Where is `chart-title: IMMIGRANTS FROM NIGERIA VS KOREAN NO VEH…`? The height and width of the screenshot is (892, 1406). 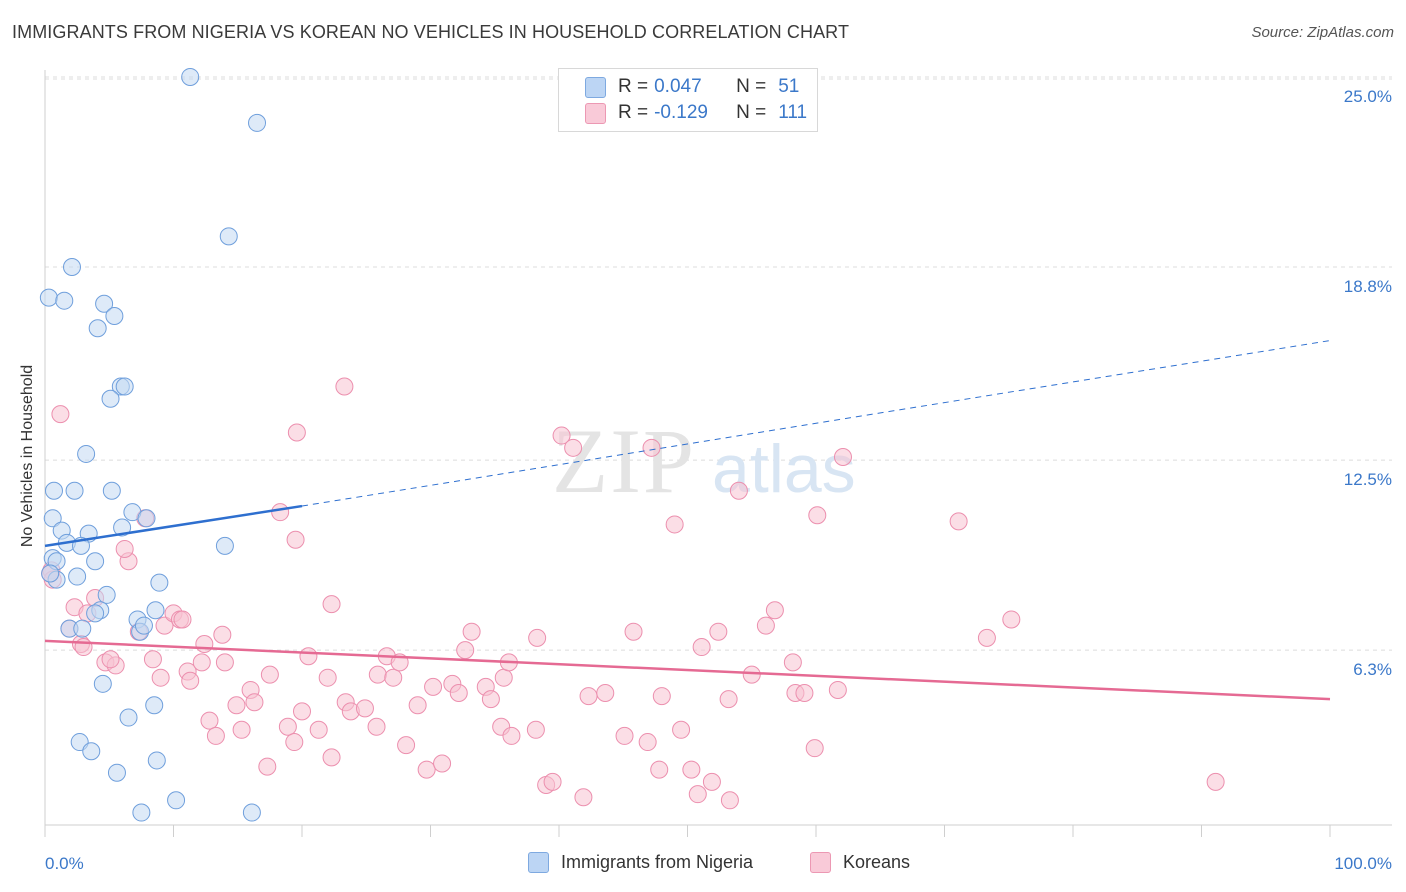 chart-title: IMMIGRANTS FROM NIGERIA VS KOREAN NO VEH… is located at coordinates (431, 32).